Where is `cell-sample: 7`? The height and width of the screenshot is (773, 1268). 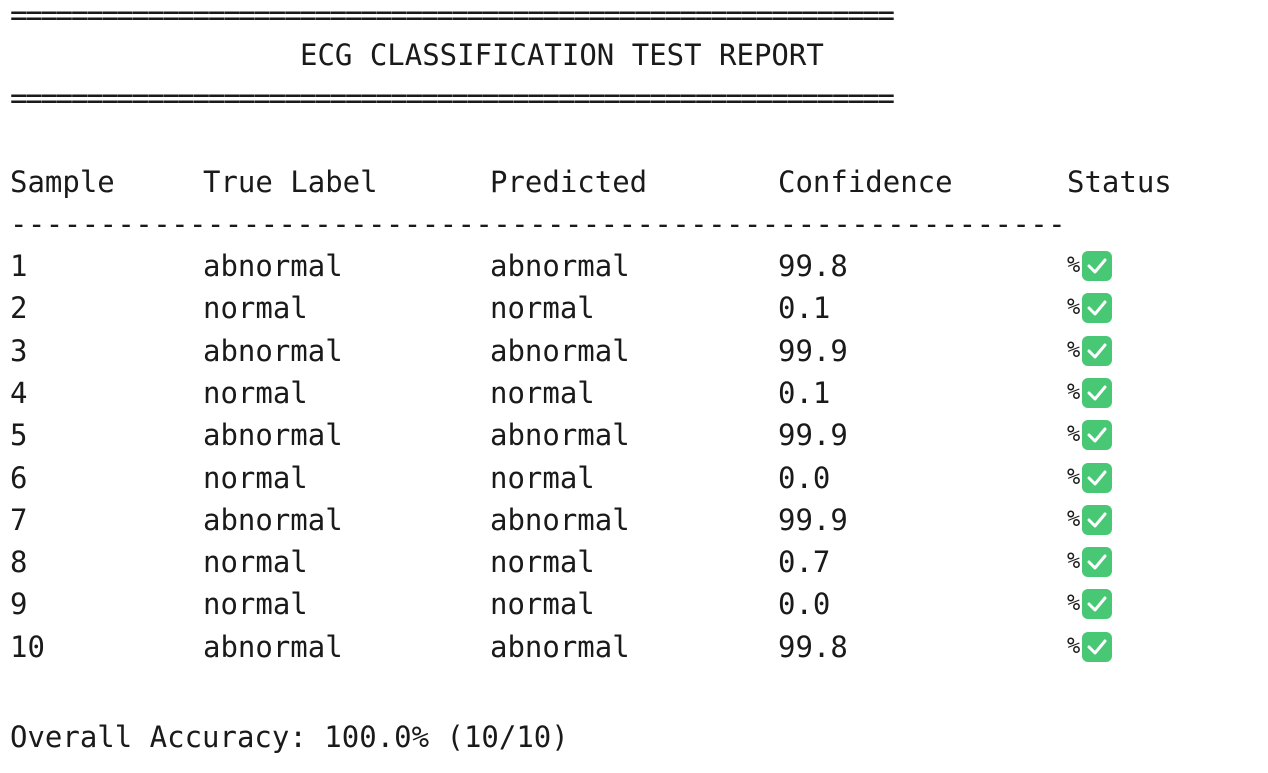 cell-sample: 7 is located at coordinates (19, 519).